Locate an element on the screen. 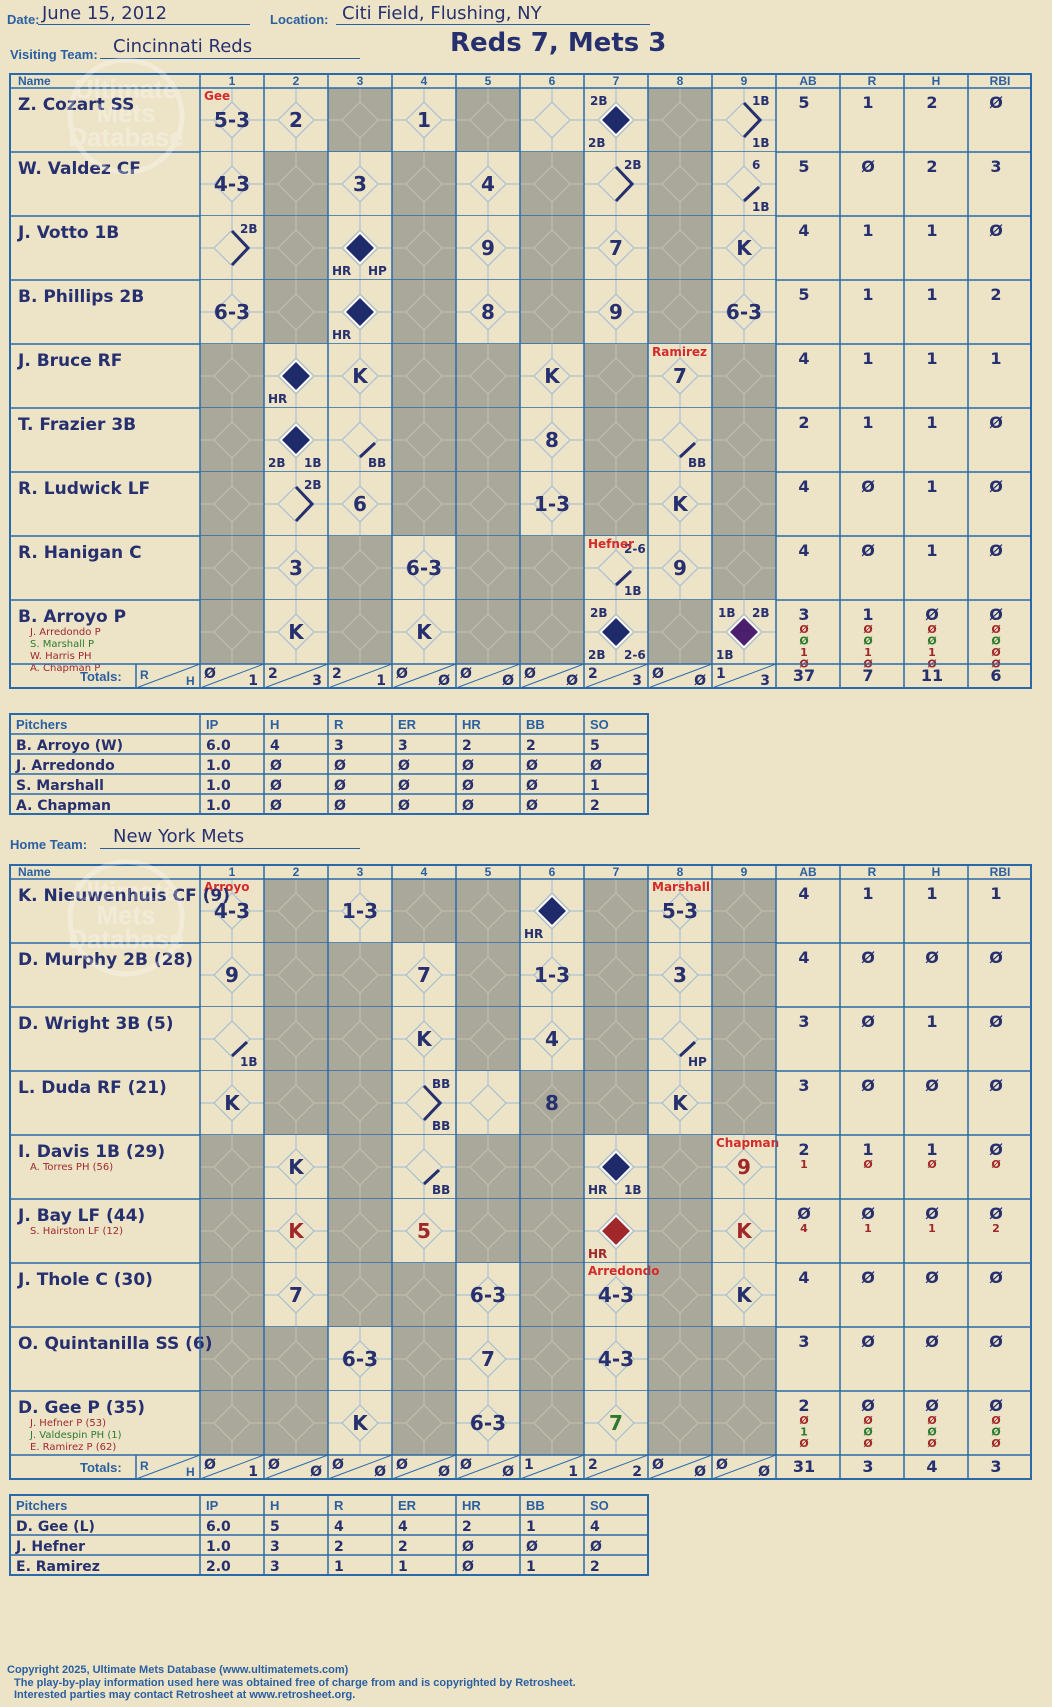 The height and width of the screenshot is (1707, 1052). visitor-batter-stat: 5 is located at coordinates (803, 102).